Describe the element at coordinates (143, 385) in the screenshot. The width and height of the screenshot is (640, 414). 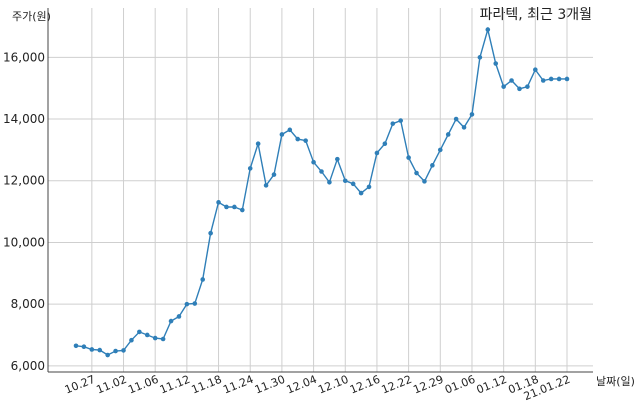
I see `x-tick-label: 11.06` at that location.